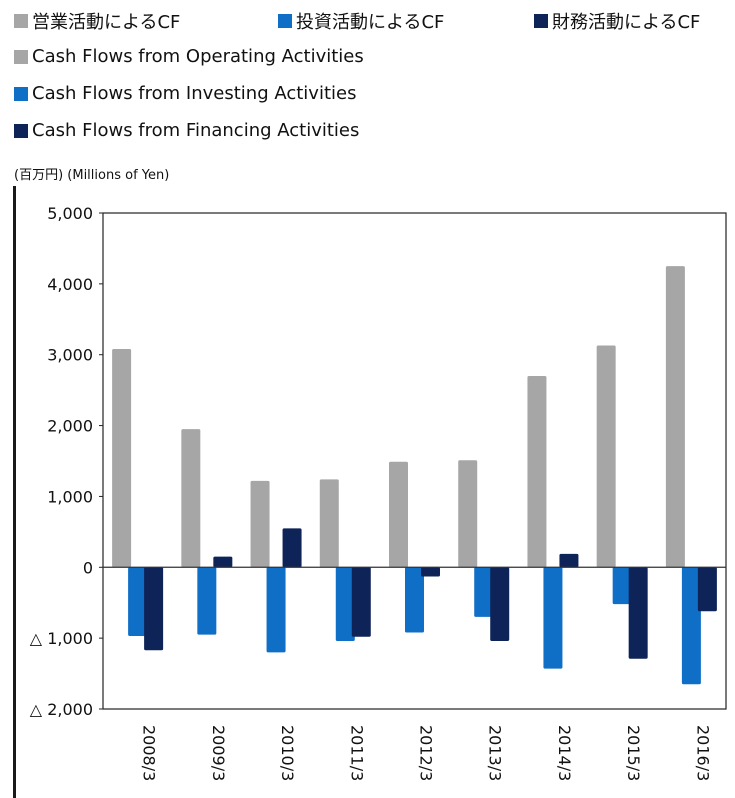 This screenshot has width=735, height=798. I want to click on legend-swatch-investing-en, so click(21, 93).